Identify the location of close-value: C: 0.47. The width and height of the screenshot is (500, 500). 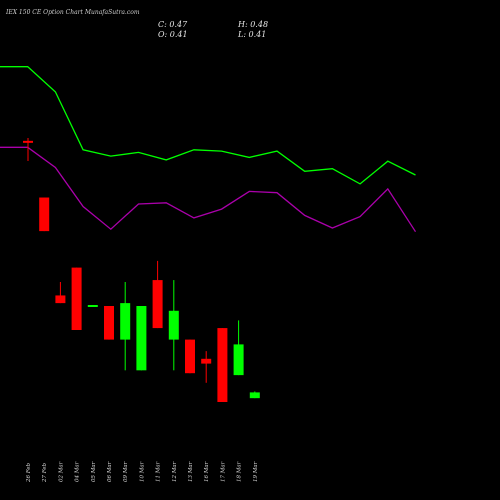
(173, 24).